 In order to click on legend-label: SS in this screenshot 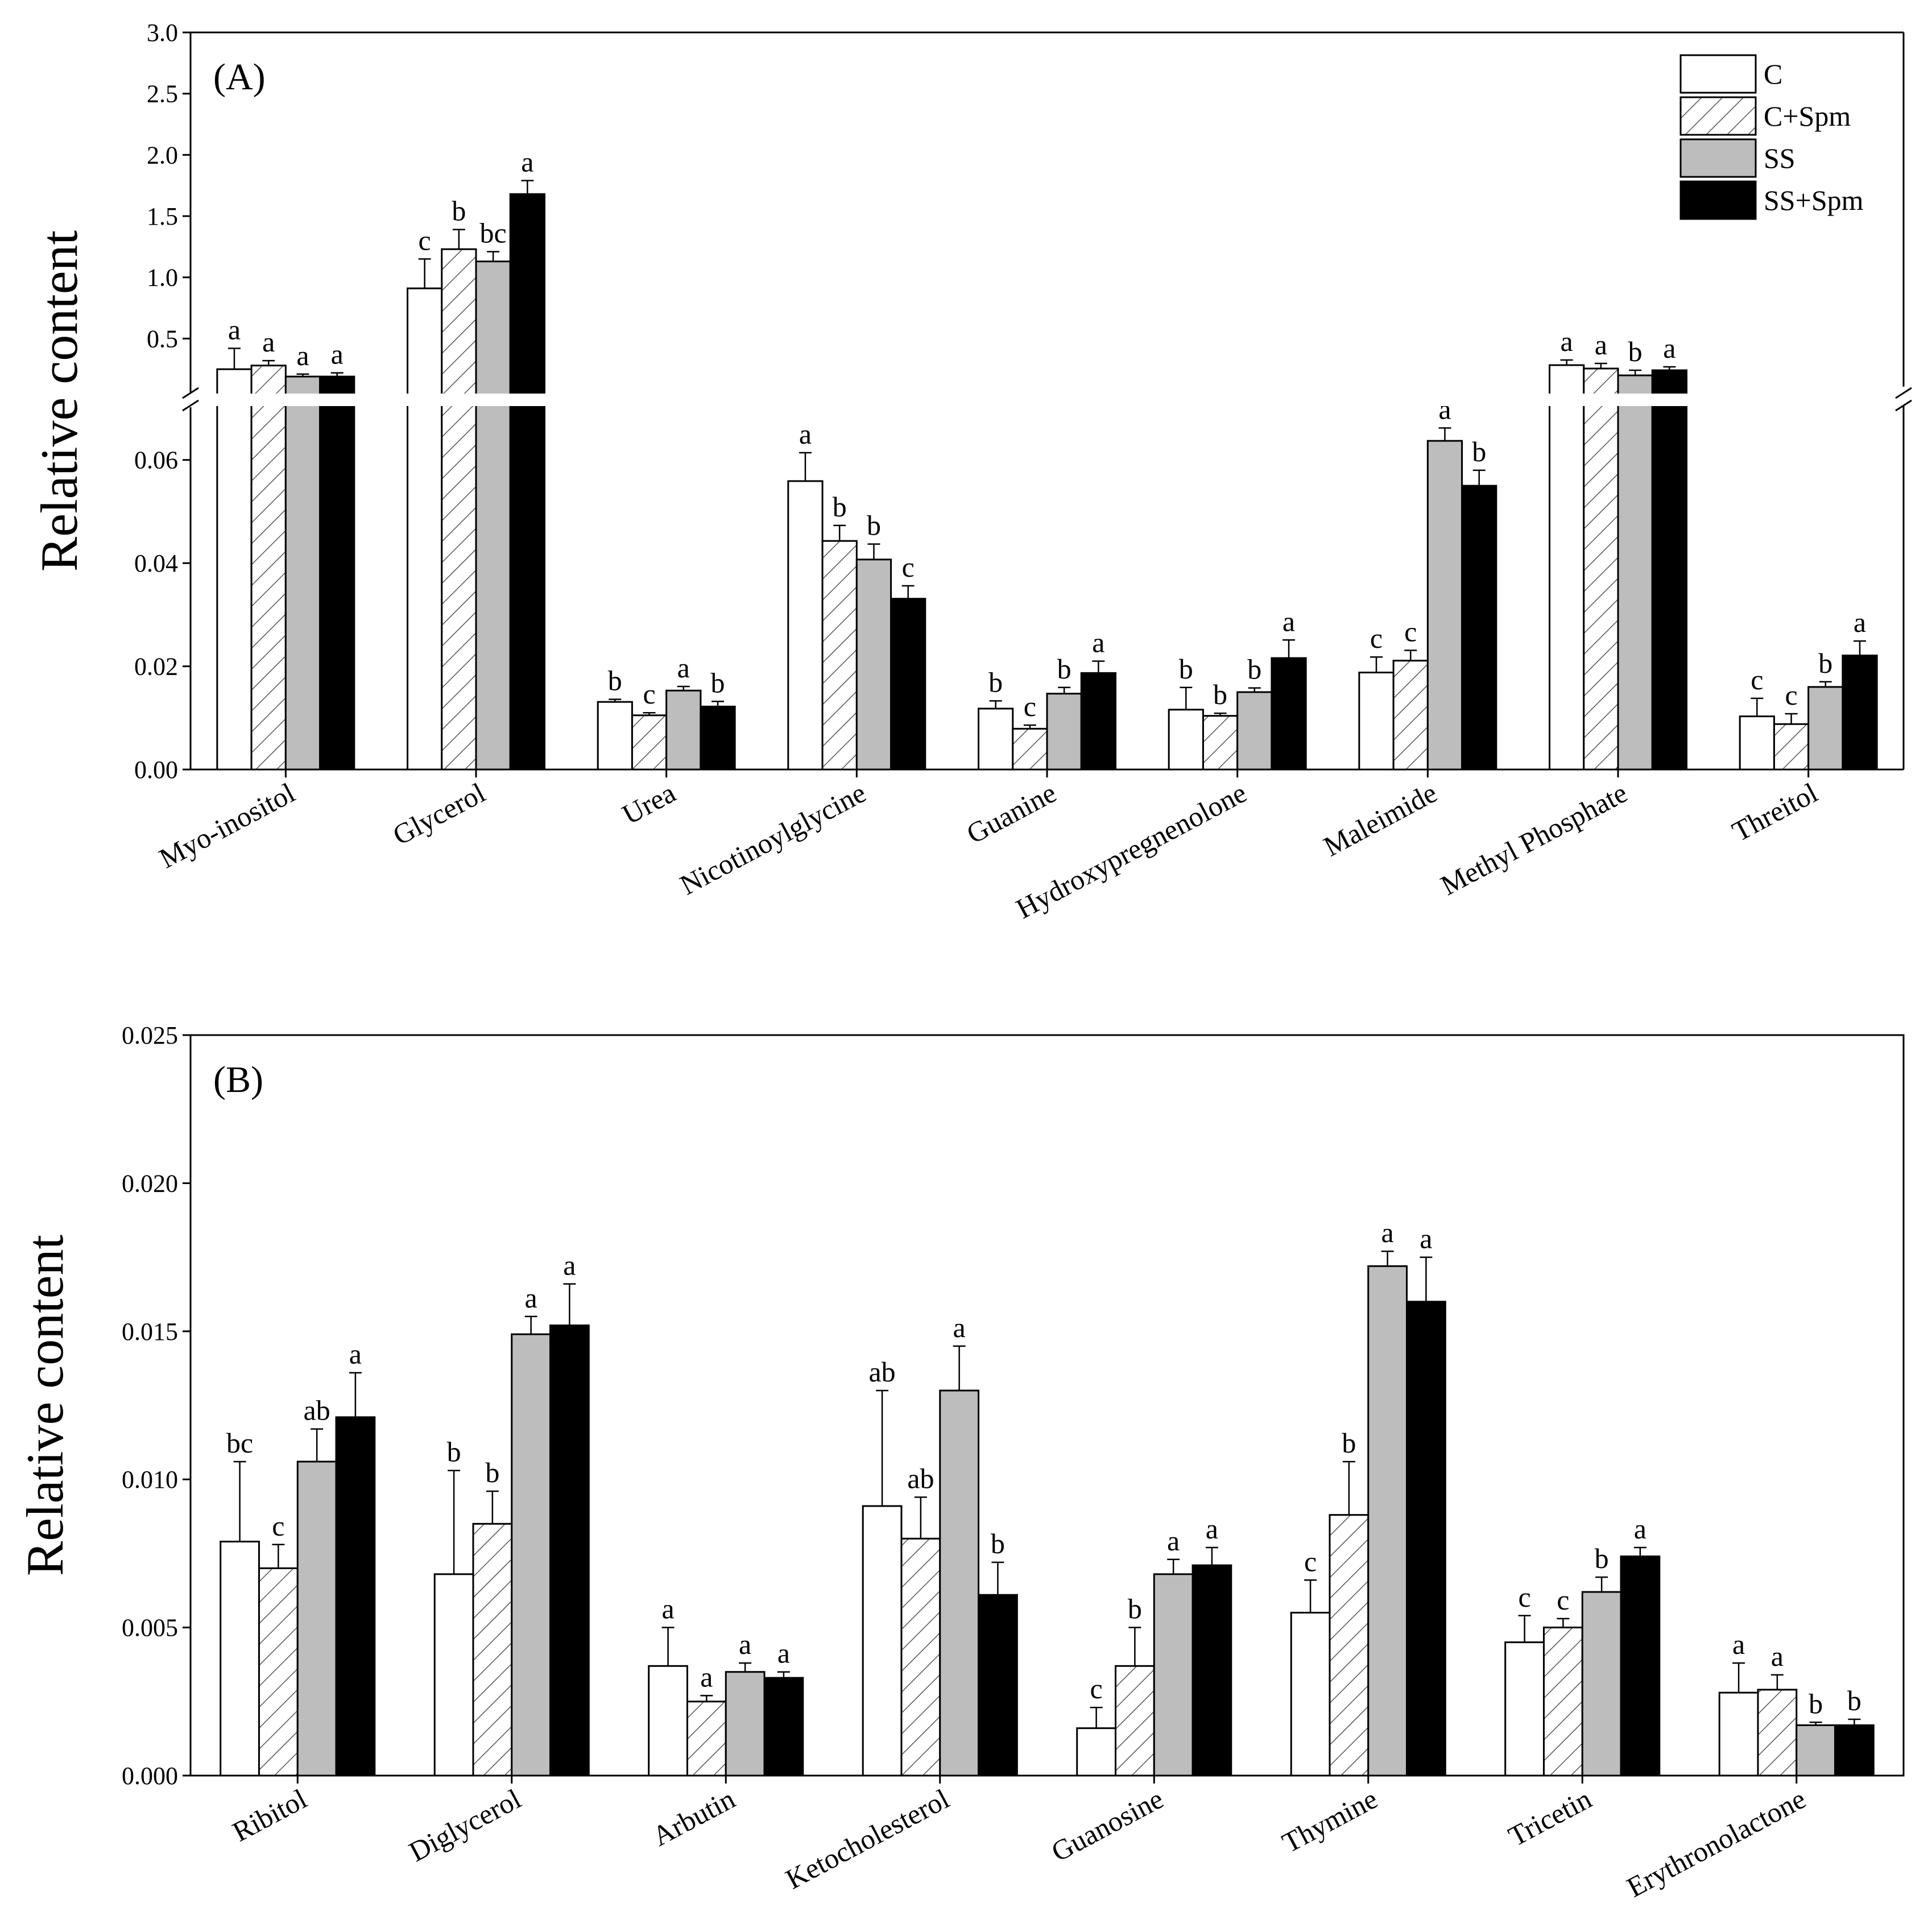, I will do `click(1780, 158)`.